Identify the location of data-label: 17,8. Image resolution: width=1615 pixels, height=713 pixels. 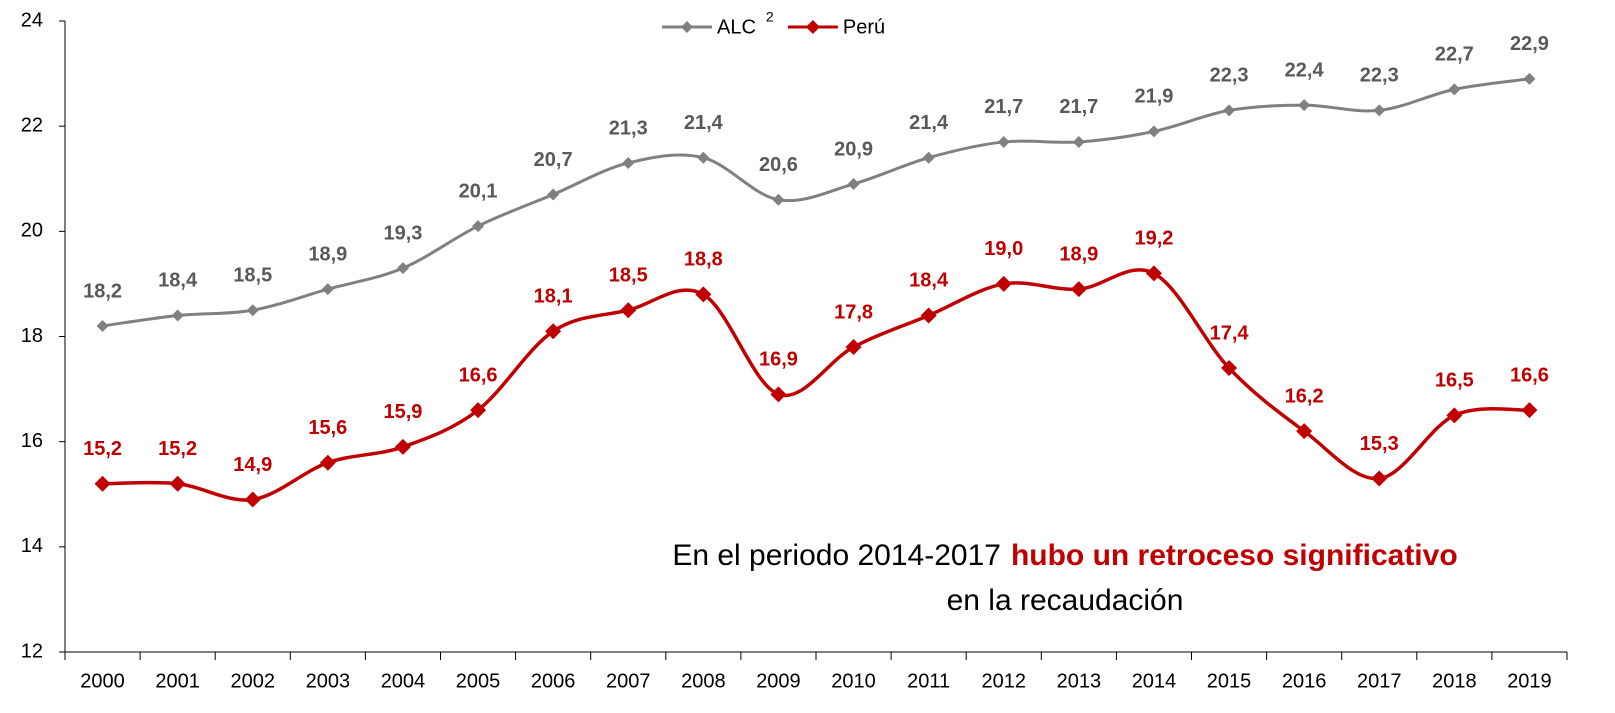
(853, 312).